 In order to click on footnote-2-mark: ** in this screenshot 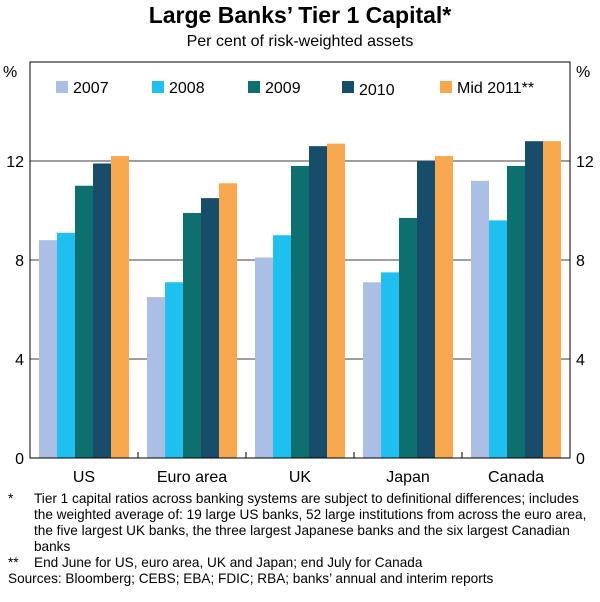, I will do `click(13, 562)`.